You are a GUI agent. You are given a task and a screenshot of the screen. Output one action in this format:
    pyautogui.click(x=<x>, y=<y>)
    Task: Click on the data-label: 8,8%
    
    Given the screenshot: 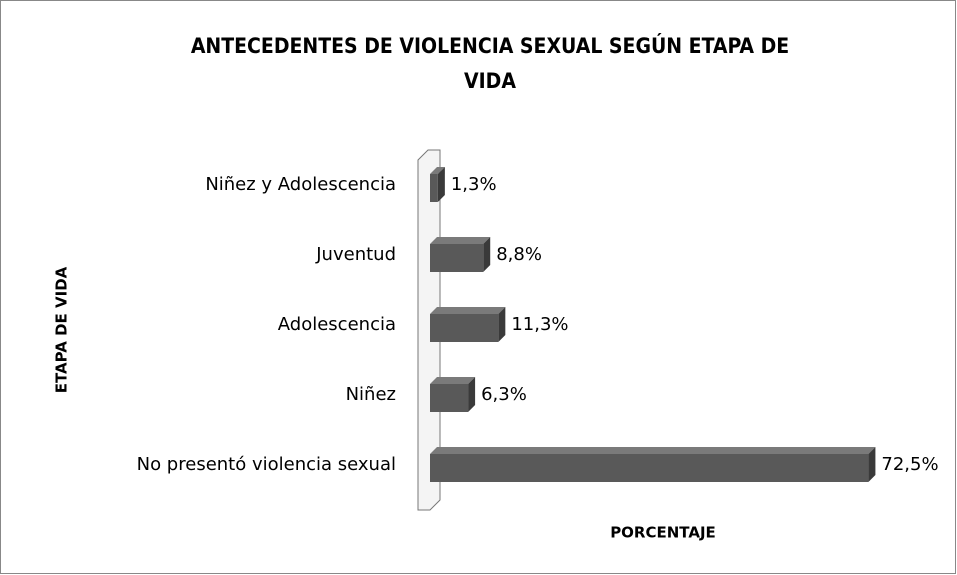 What is the action you would take?
    pyautogui.click(x=519, y=254)
    